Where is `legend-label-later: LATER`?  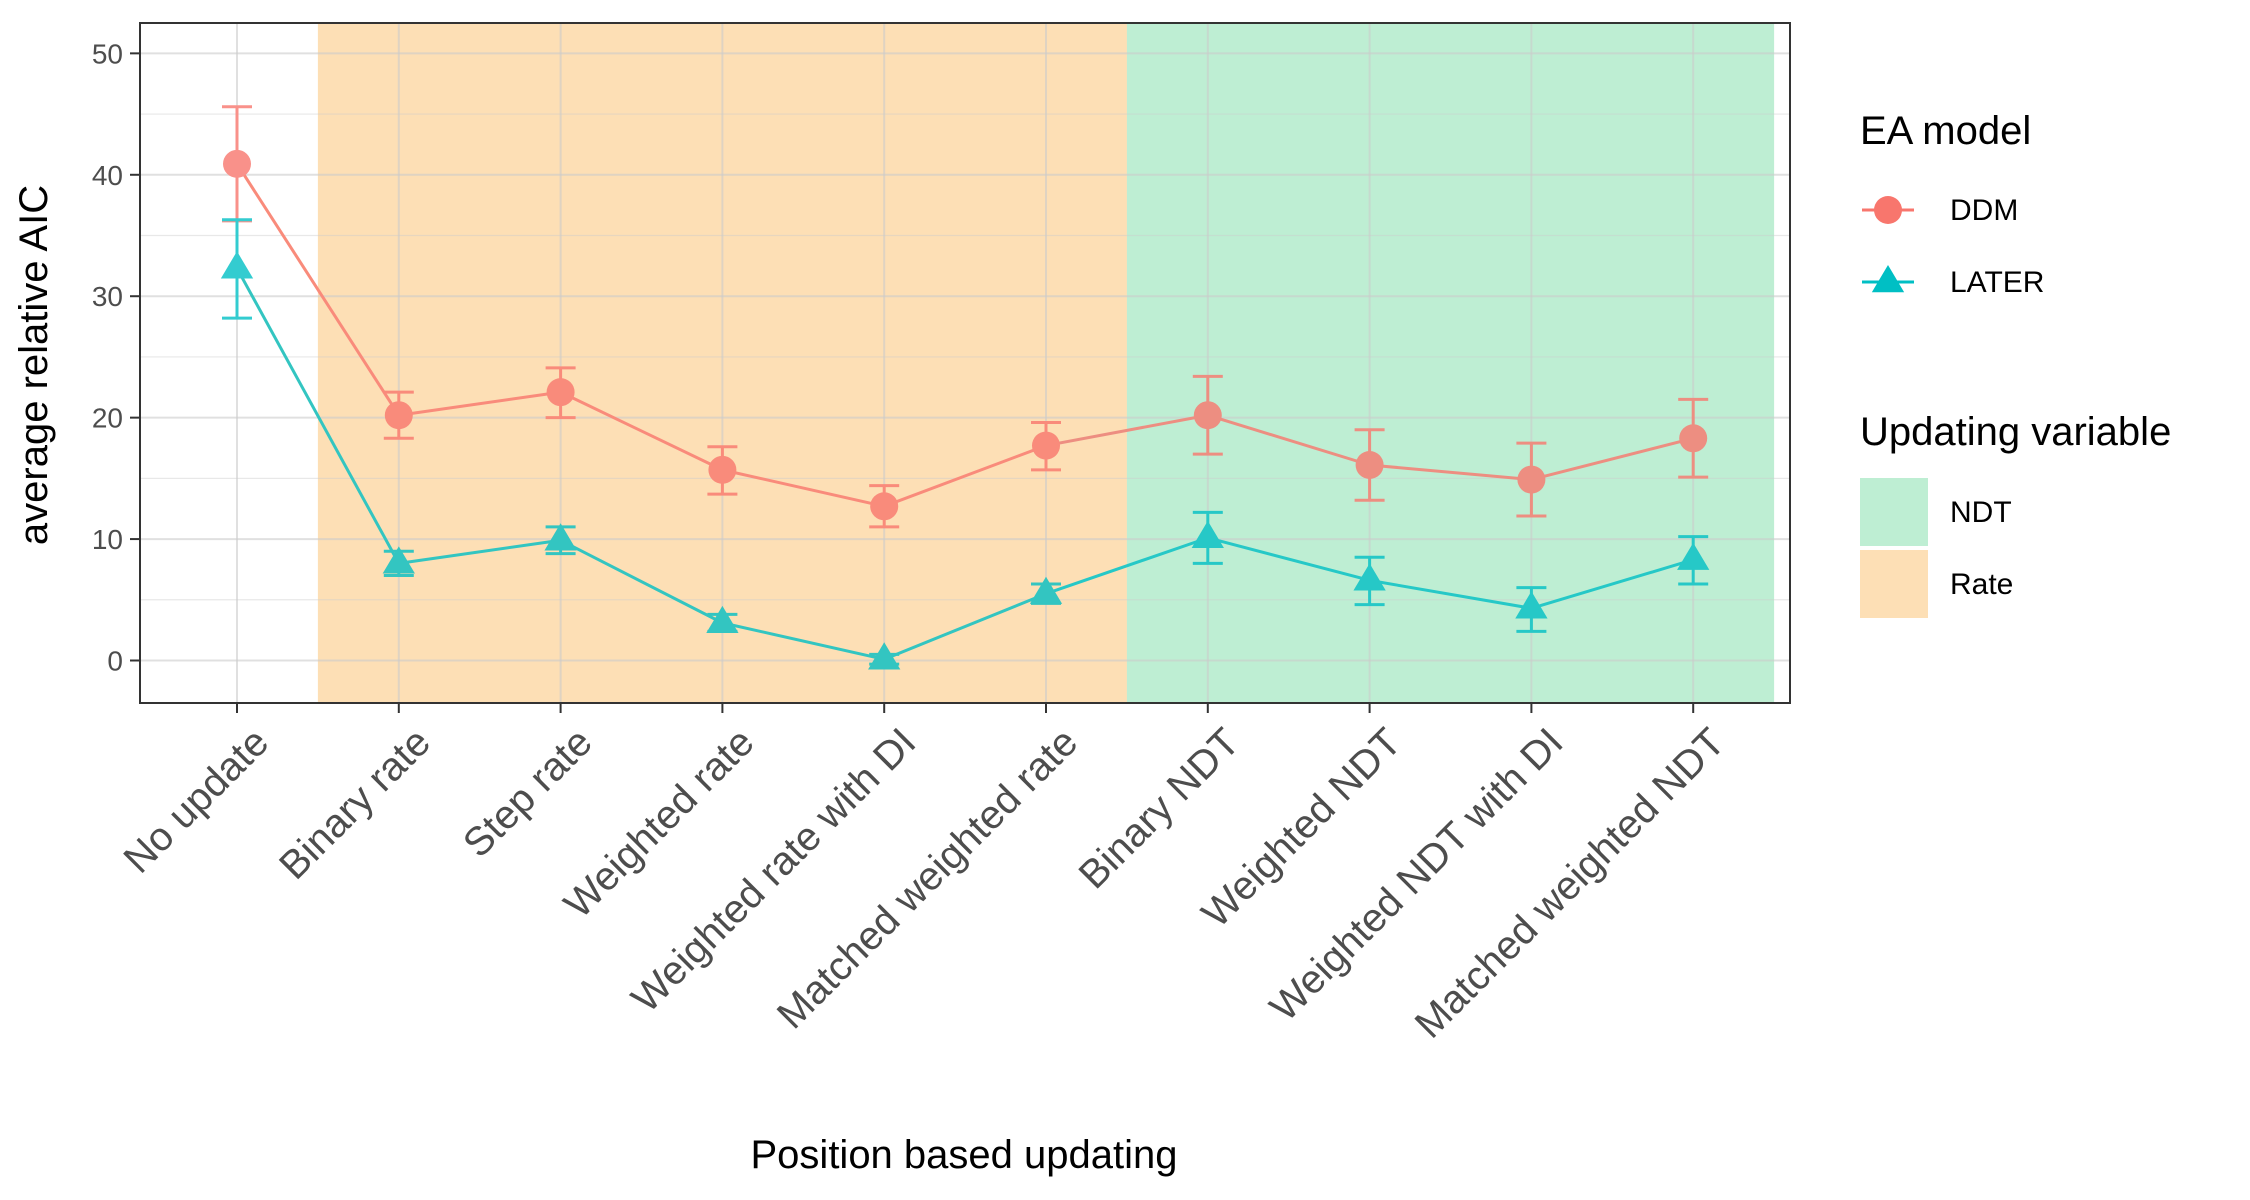 legend-label-later: LATER is located at coordinates (1997, 282).